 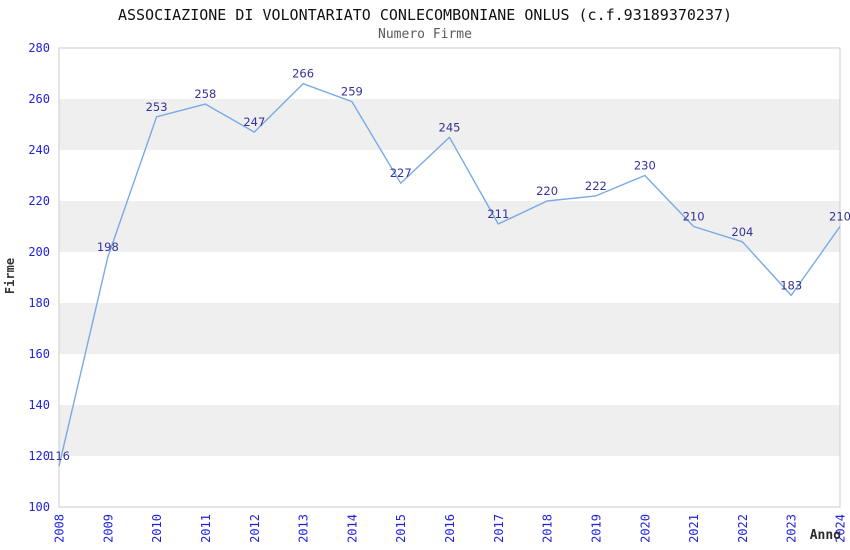 I want to click on y-tick-label: 180, so click(x=39, y=303).